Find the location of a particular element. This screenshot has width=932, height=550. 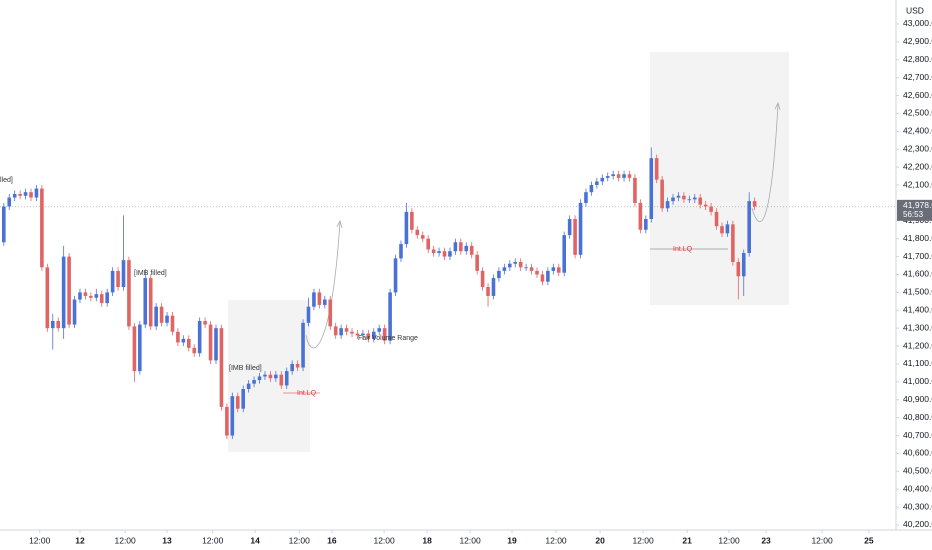

y-tick-label: 42,800.0 is located at coordinates (917, 59).